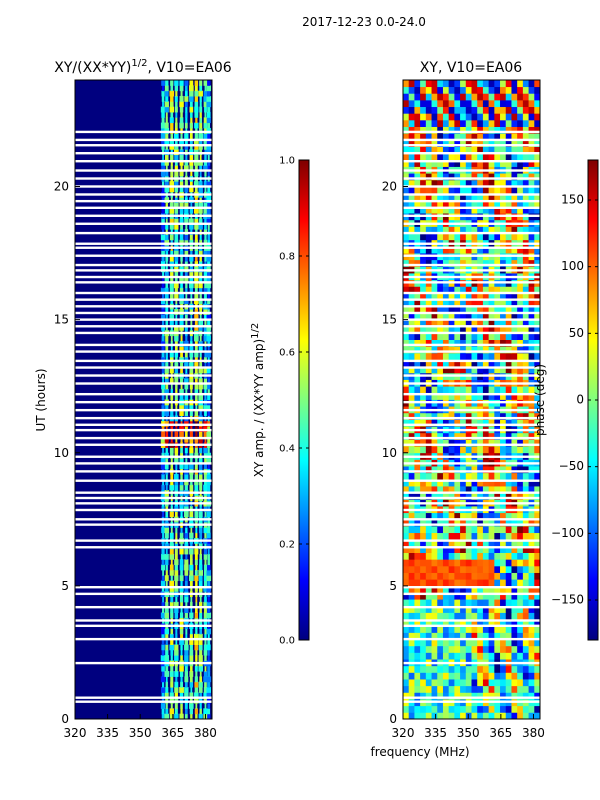  What do you see at coordinates (61, 320) in the screenshot?
I see `y-tick-label: 15` at bounding box center [61, 320].